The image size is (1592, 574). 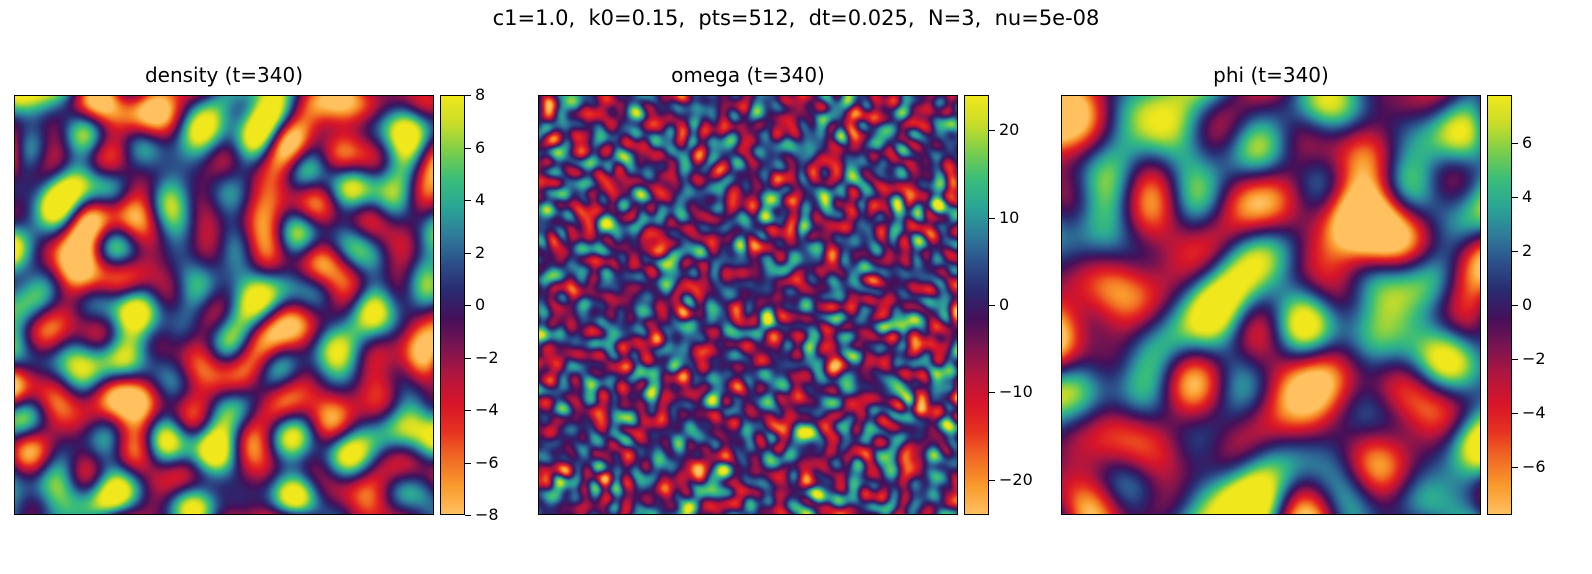 I want to click on phi-colorbar-label: 6, so click(x=1527, y=142).